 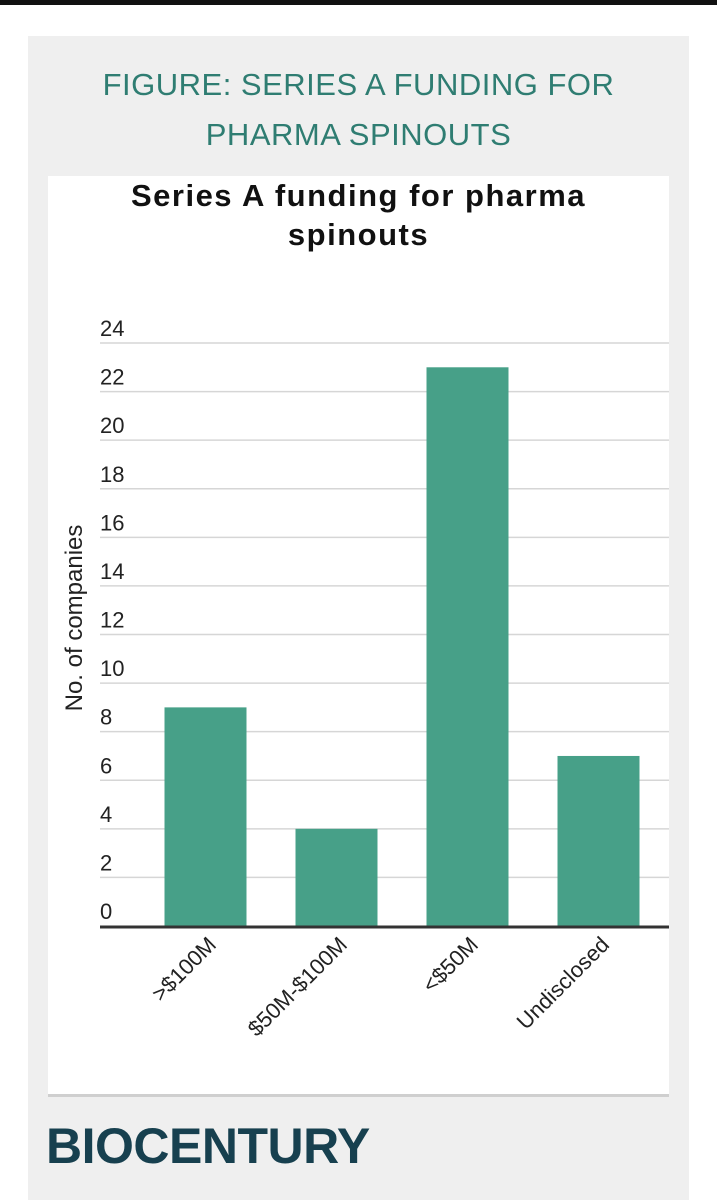 What do you see at coordinates (358, 2) in the screenshot?
I see `top-rule` at bounding box center [358, 2].